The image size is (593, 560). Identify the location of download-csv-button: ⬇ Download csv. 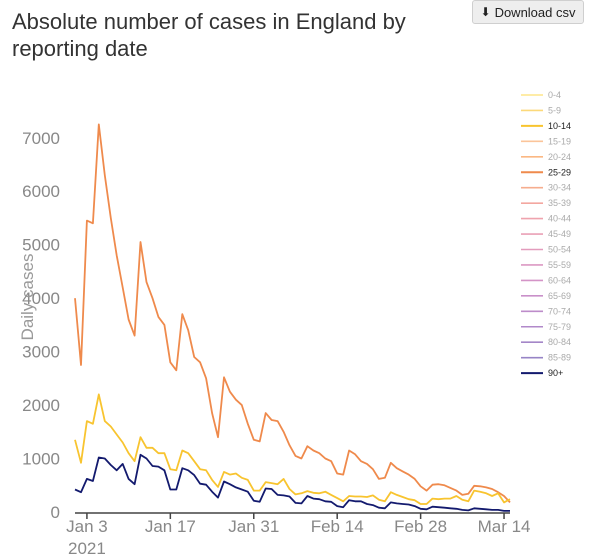
(528, 12).